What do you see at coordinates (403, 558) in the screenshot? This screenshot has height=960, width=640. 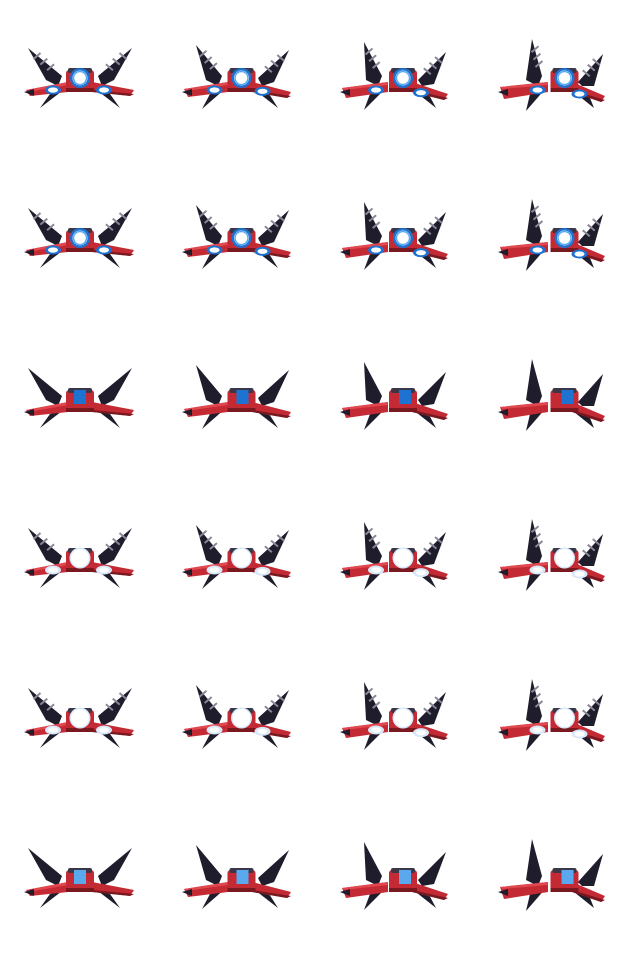 I see `core-glow` at bounding box center [403, 558].